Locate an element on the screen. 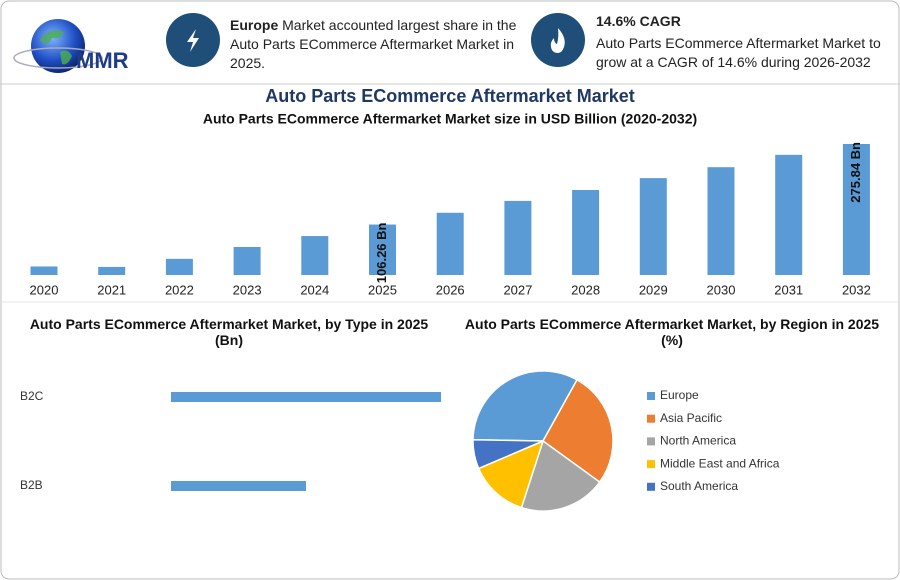 The height and width of the screenshot is (580, 900). x-tick-label: 2025 is located at coordinates (382, 289).